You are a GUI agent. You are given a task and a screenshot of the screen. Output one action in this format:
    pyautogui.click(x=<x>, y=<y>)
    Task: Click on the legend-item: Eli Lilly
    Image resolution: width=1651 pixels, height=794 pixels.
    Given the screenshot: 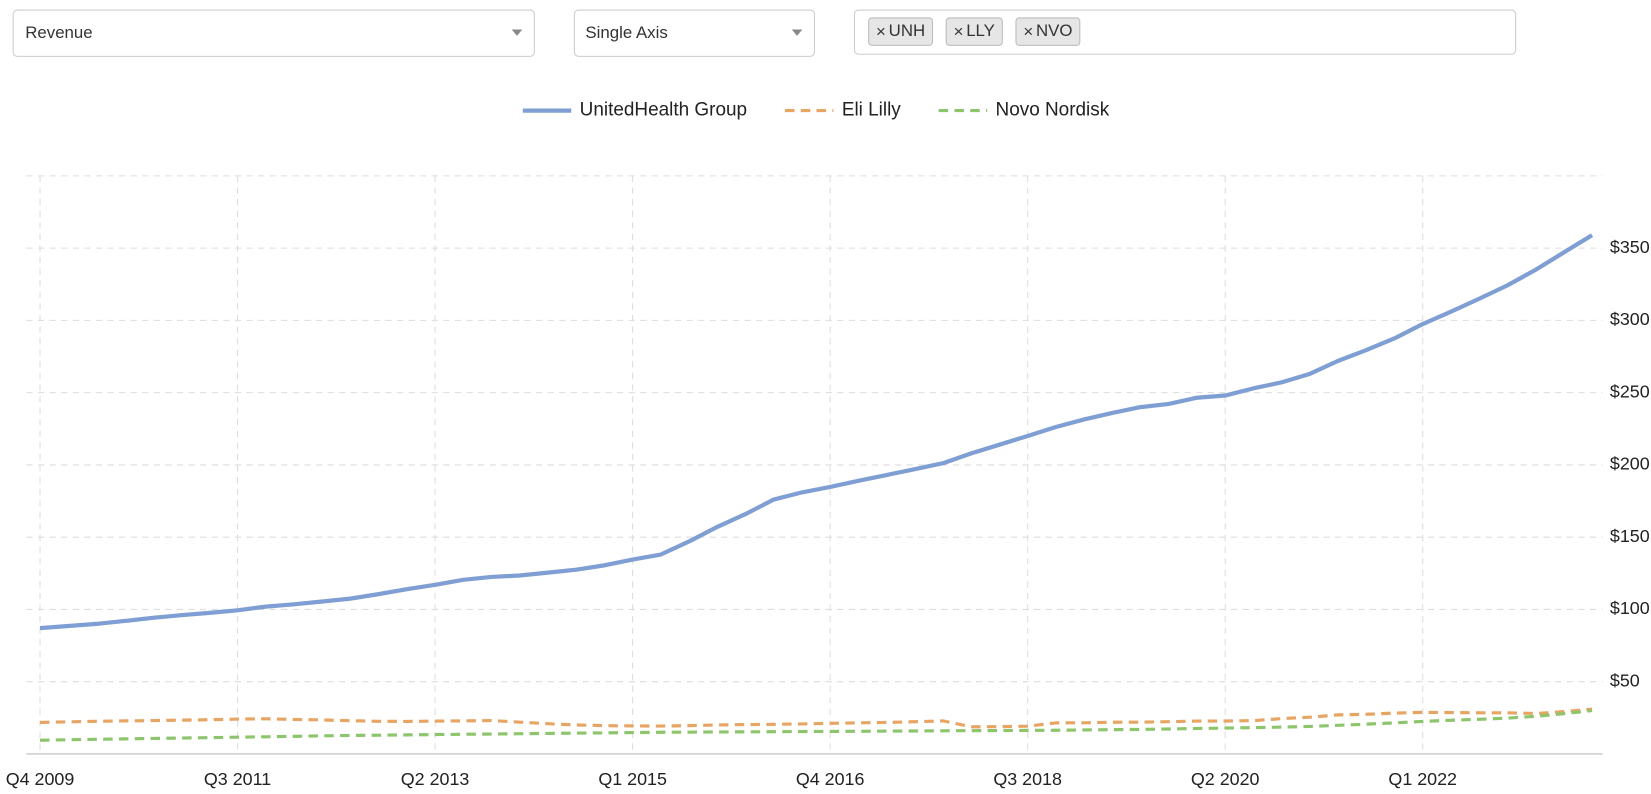 What is the action you would take?
    pyautogui.click(x=842, y=110)
    